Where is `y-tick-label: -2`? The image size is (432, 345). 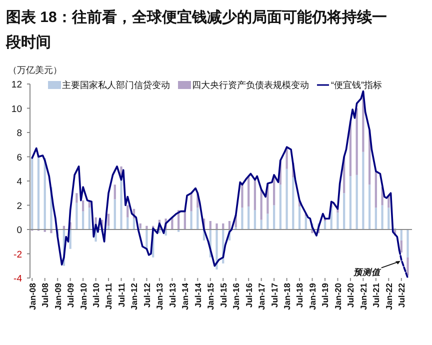
y-tick-label: -2 is located at coordinates (18, 254).